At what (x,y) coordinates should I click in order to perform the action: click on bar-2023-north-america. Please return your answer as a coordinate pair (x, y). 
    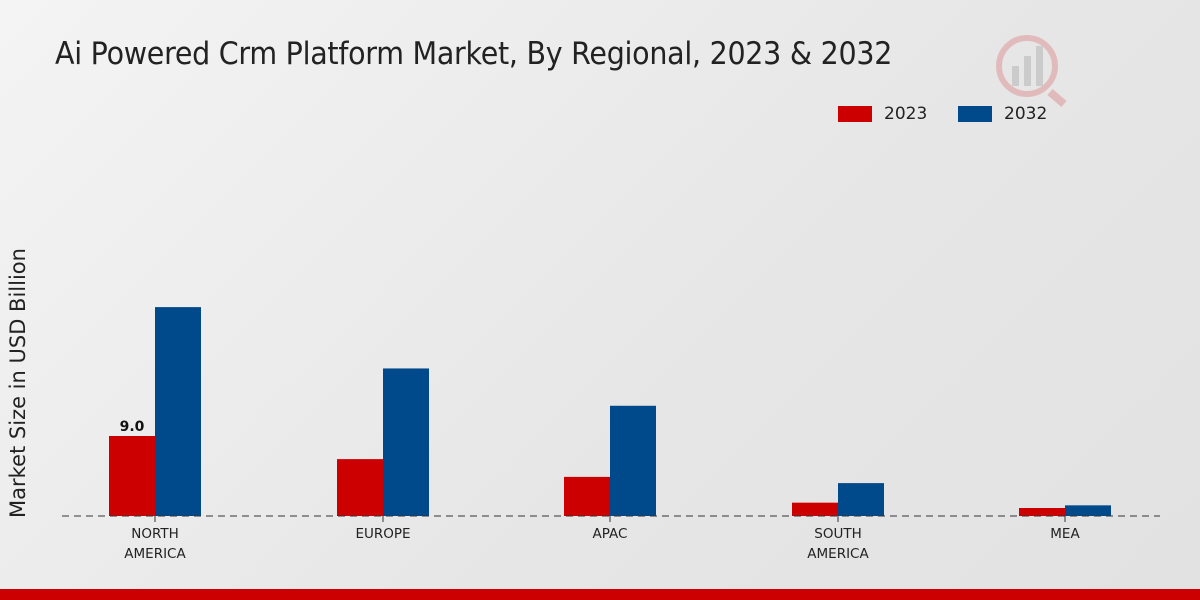
    Looking at the image, I should click on (132, 476).